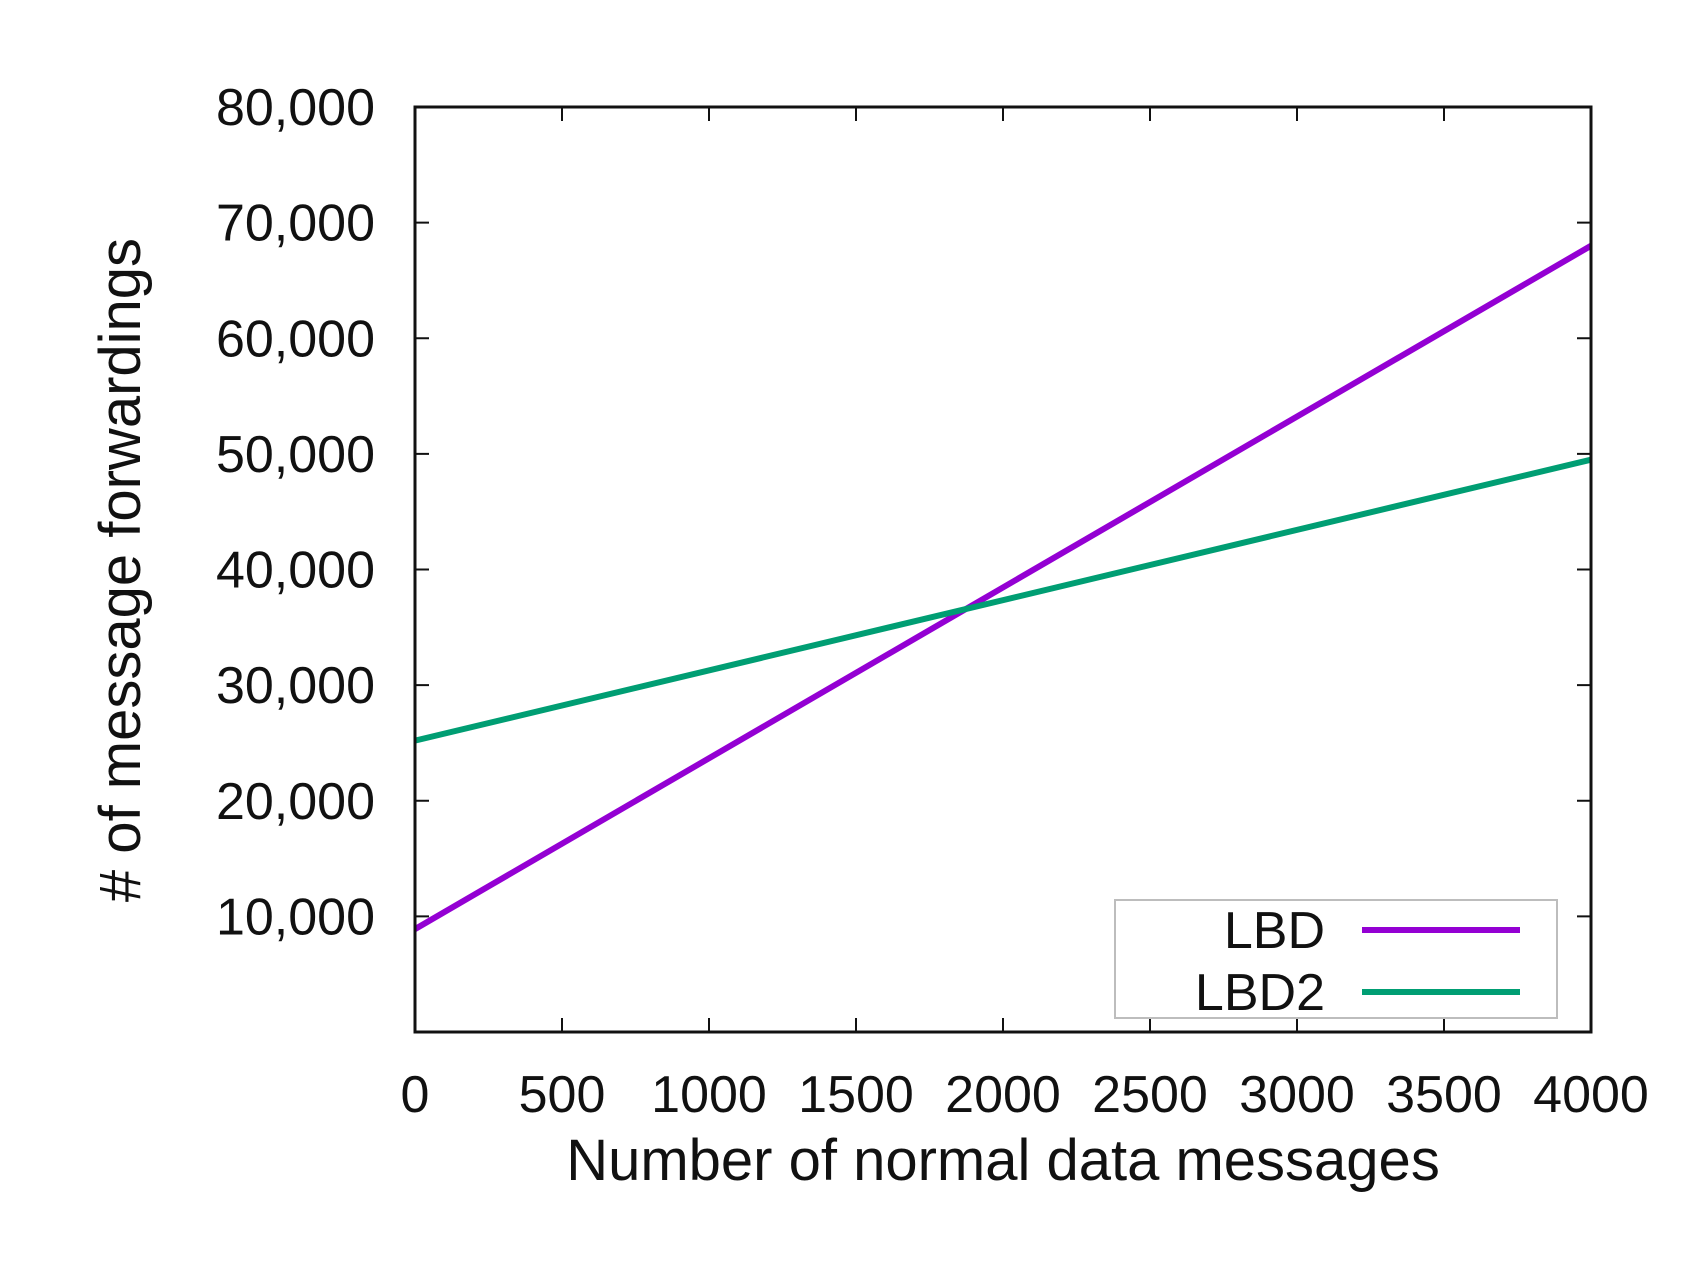 The image size is (1704, 1272). I want to click on x-tick-labels: 0 500 1000 1500 2000 2500 3000 3500 4000, so click(1025, 1095).